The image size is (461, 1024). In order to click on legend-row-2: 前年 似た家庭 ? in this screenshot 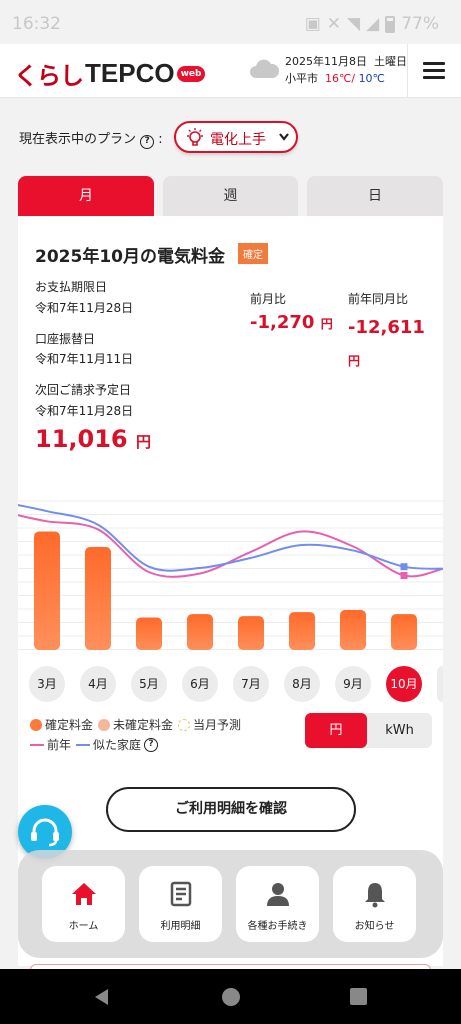, I will do `click(94, 744)`.